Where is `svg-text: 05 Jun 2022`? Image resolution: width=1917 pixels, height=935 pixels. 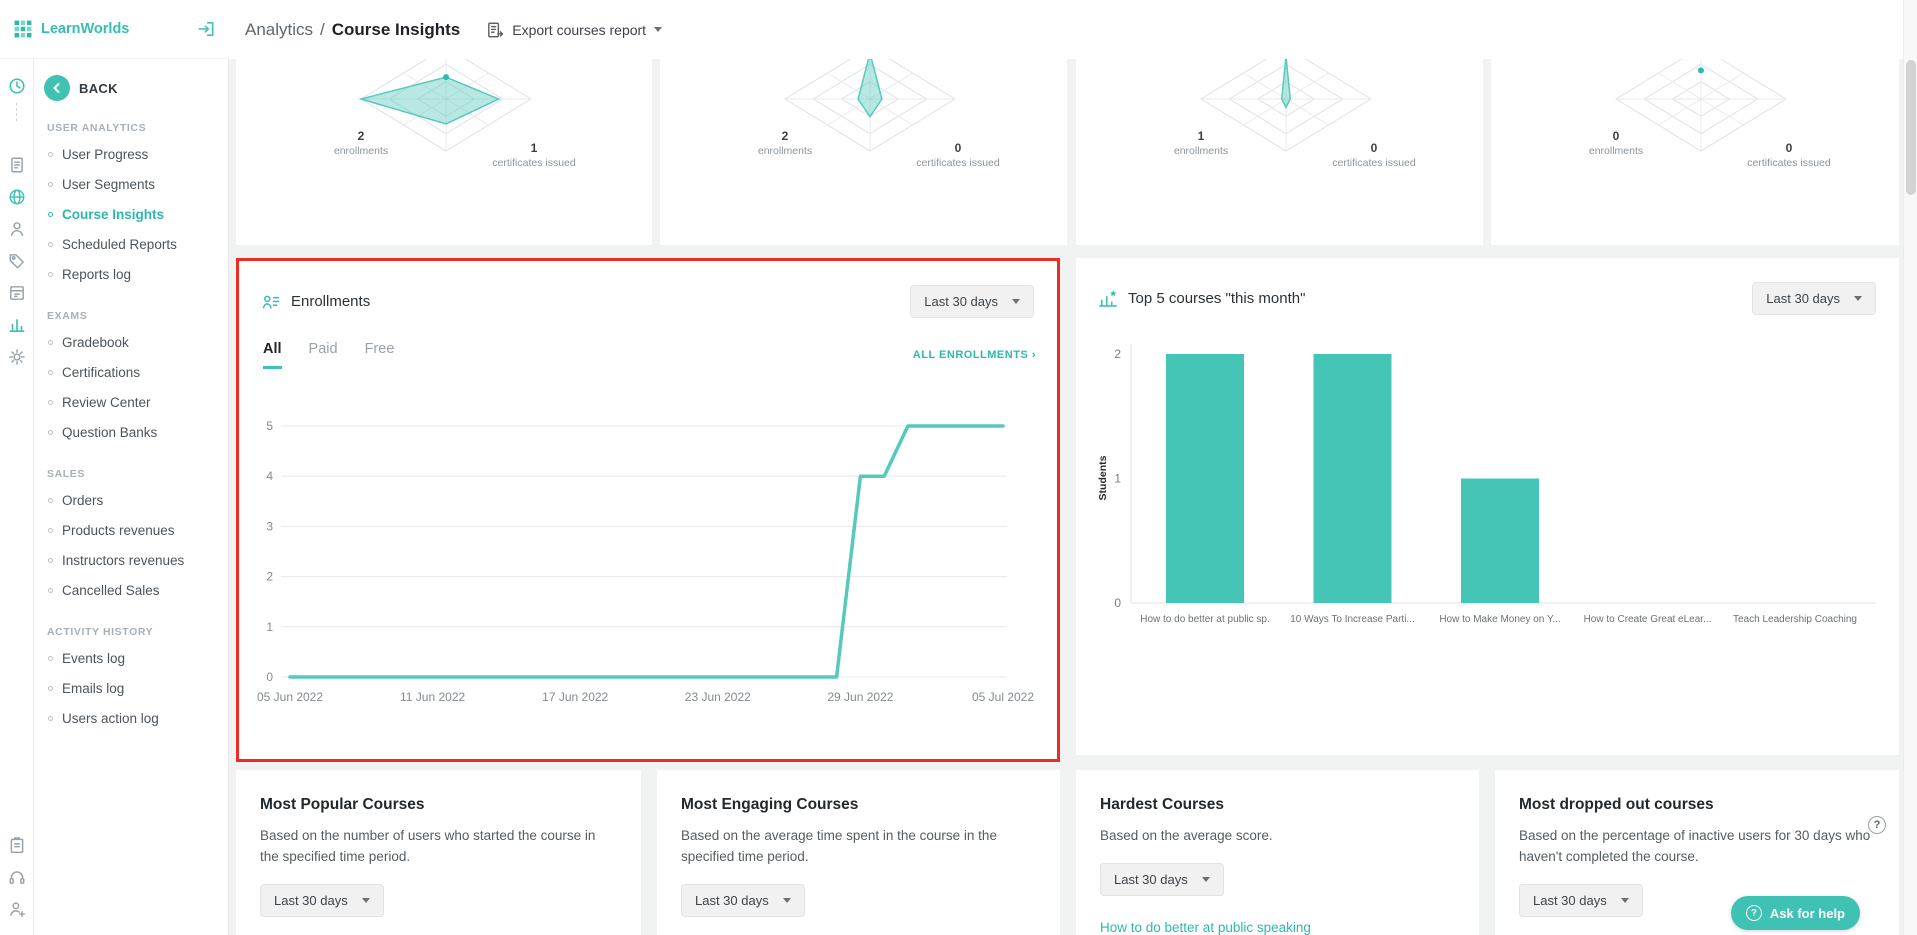
svg-text: 05 Jun 2022 is located at coordinates (290, 697).